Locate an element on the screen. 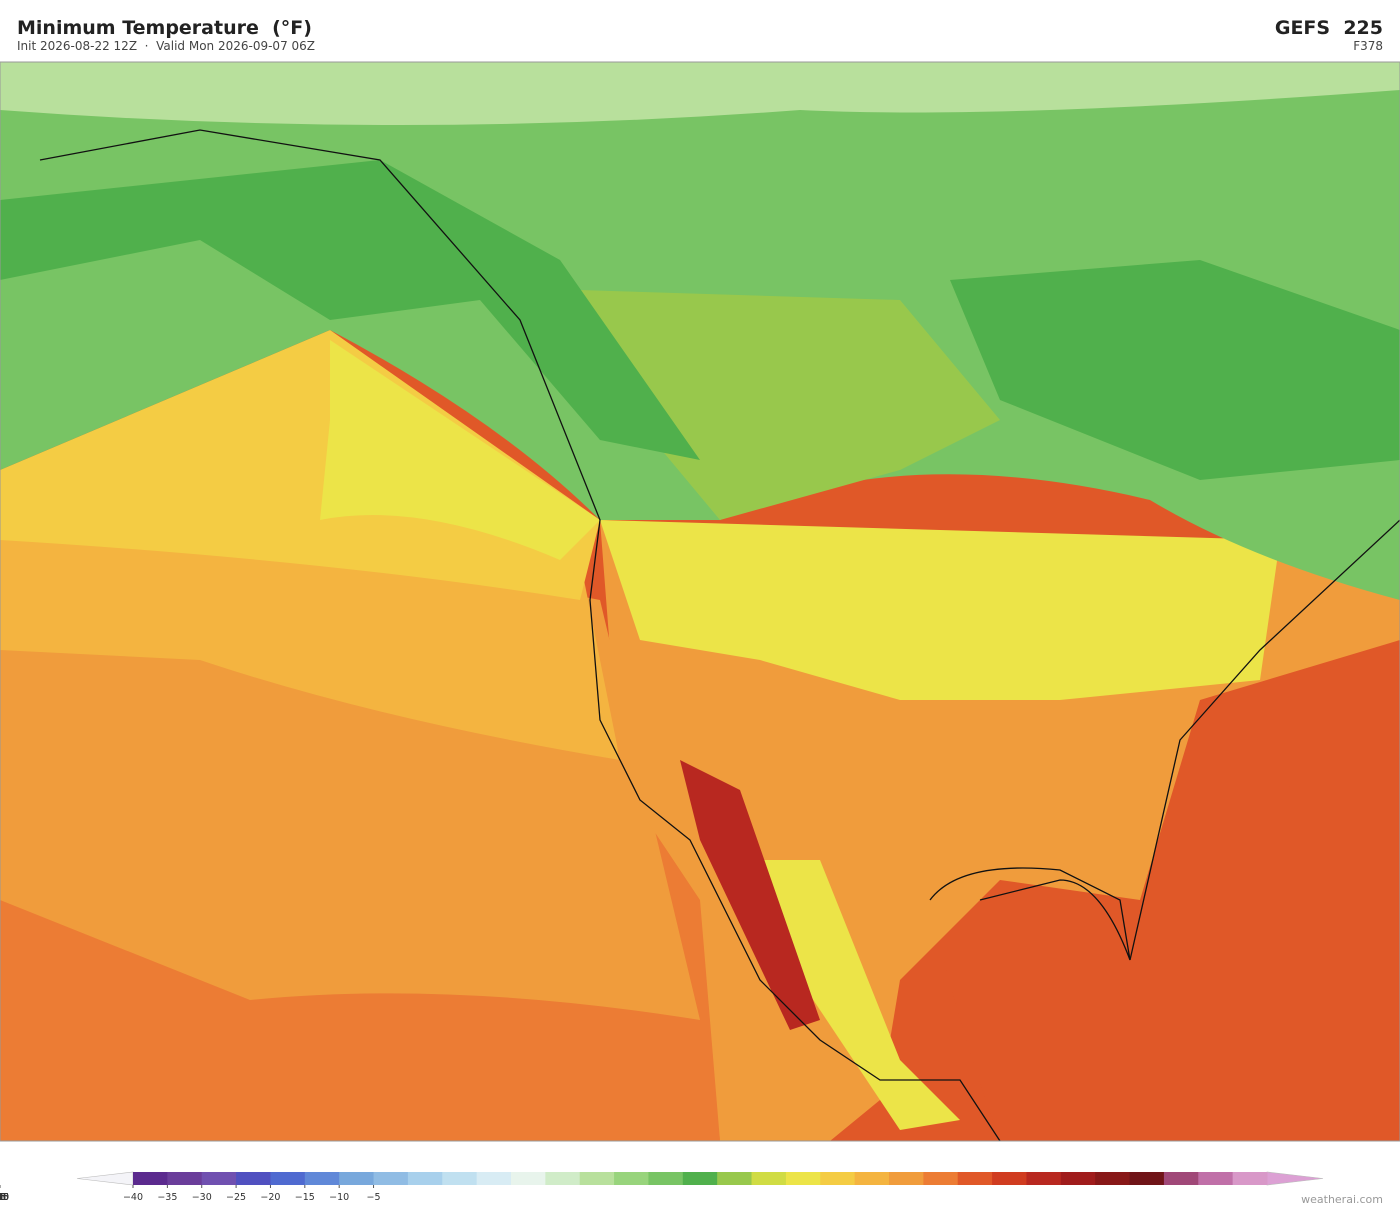  title: Minimum Temperature (°F) is located at coordinates (164, 28).